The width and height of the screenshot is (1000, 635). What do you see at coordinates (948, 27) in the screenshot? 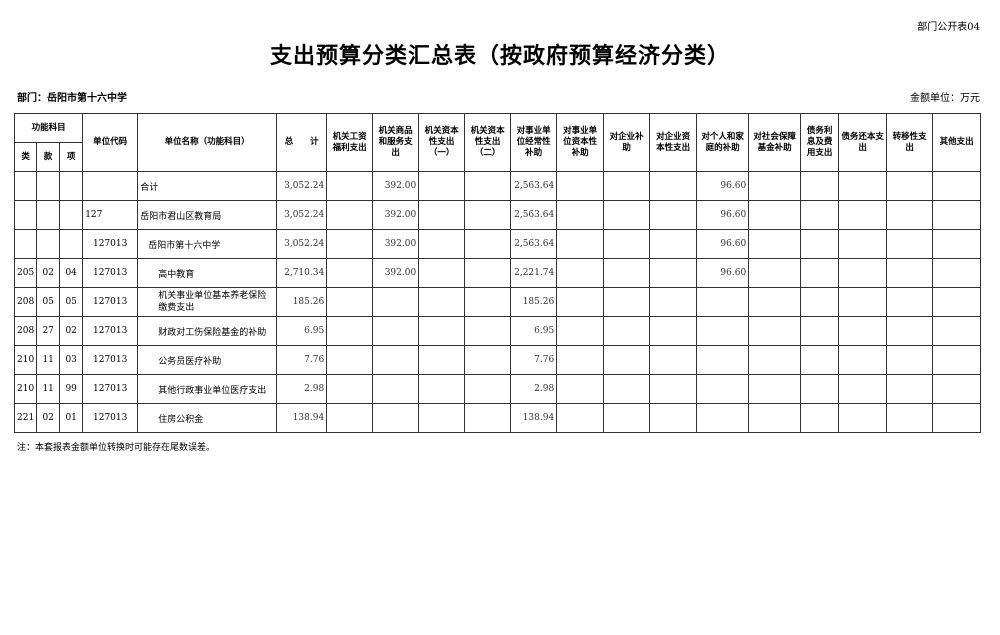
I see `form-code: 部门公开表04` at bounding box center [948, 27].